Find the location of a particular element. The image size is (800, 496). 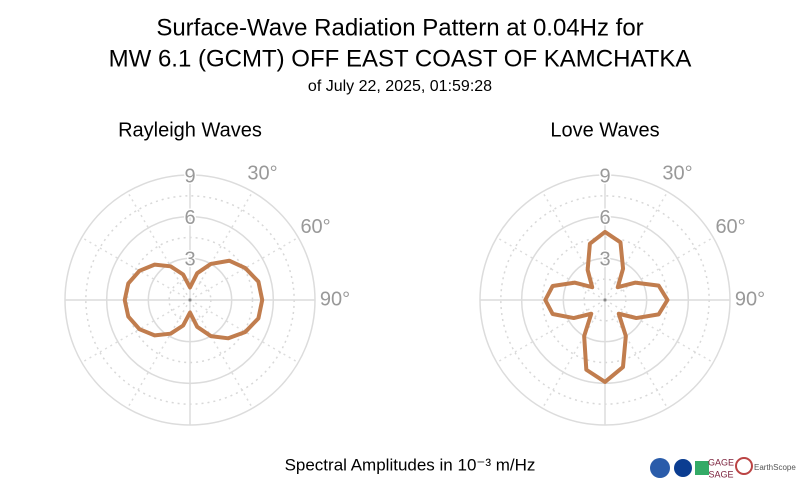

subplot-title: Rayleigh Waves is located at coordinates (190, 130).